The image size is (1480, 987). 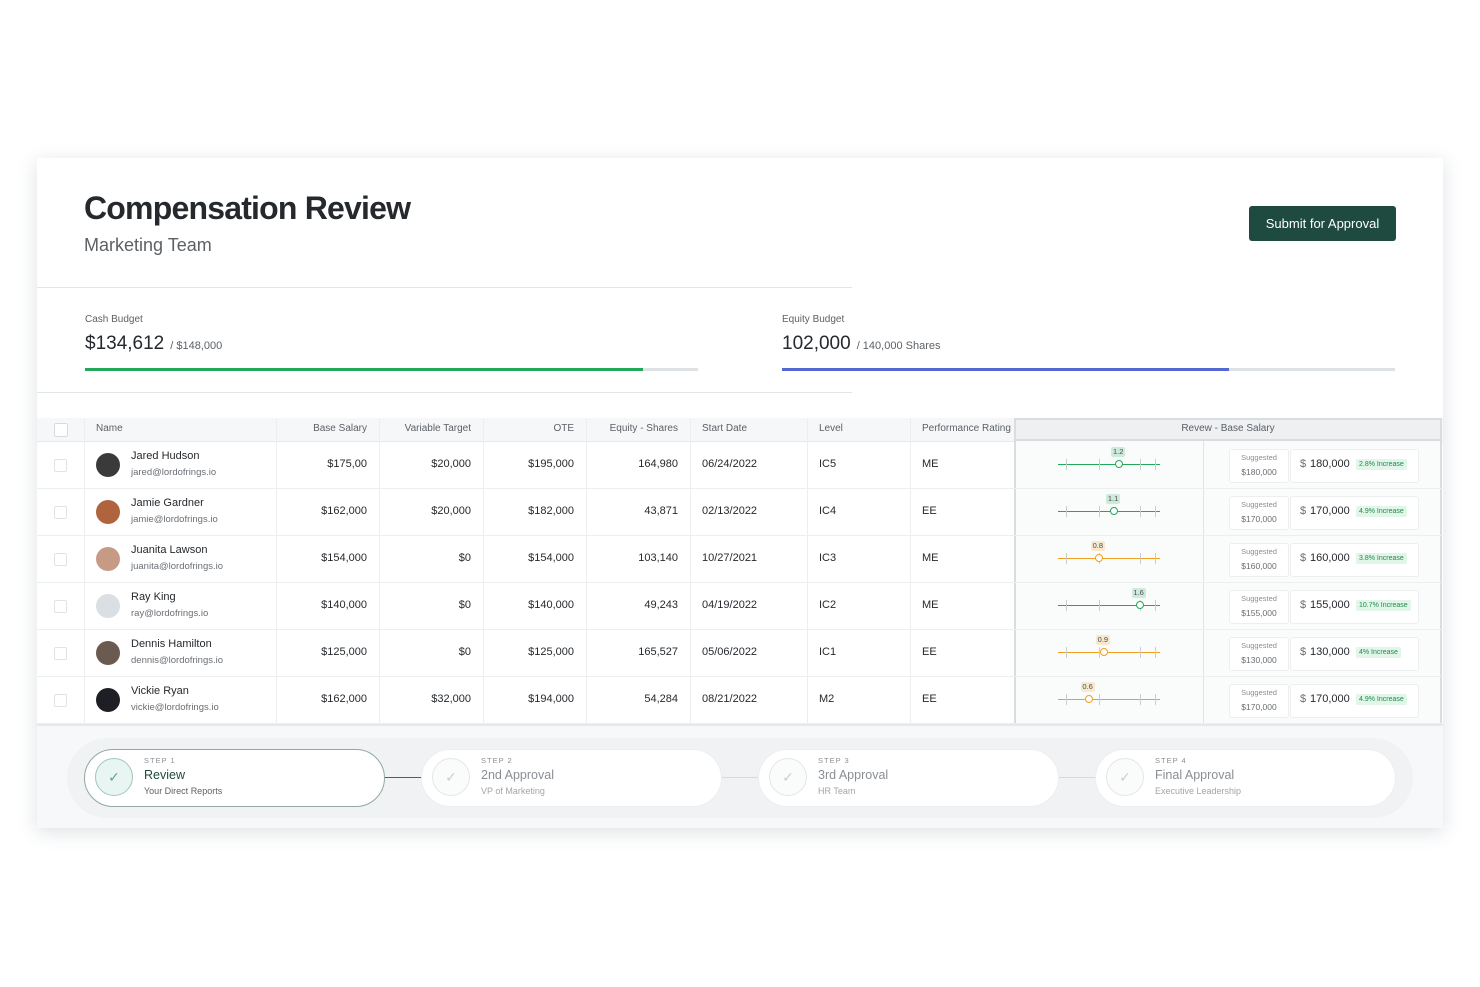 What do you see at coordinates (61, 430) in the screenshot?
I see `header-checkbox` at bounding box center [61, 430].